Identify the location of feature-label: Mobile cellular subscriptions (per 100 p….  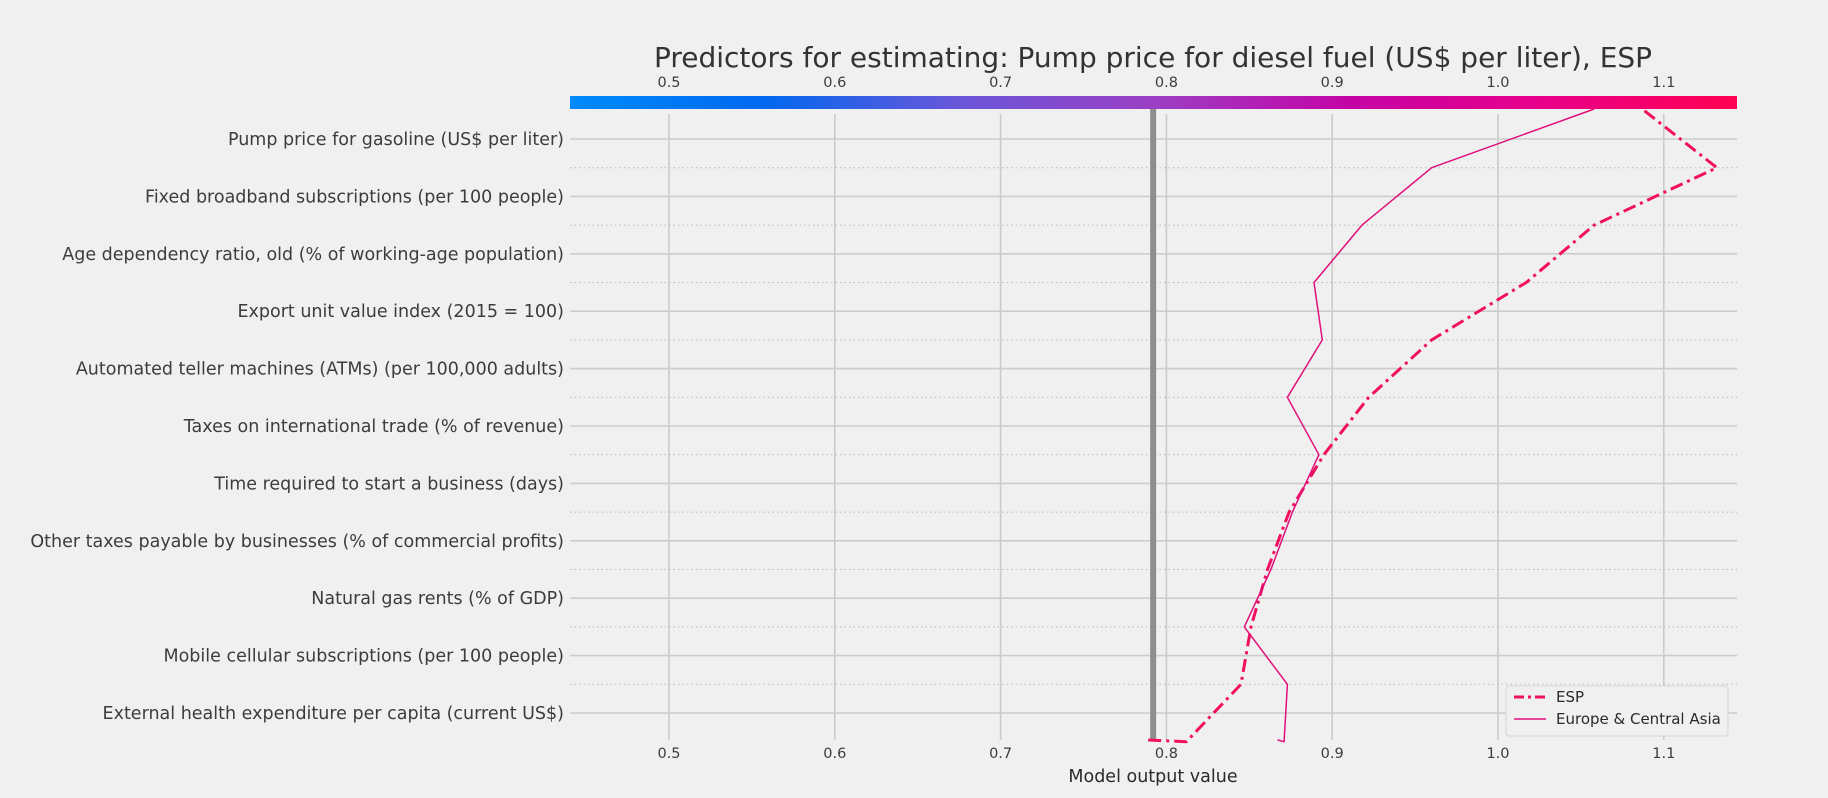
(363, 657).